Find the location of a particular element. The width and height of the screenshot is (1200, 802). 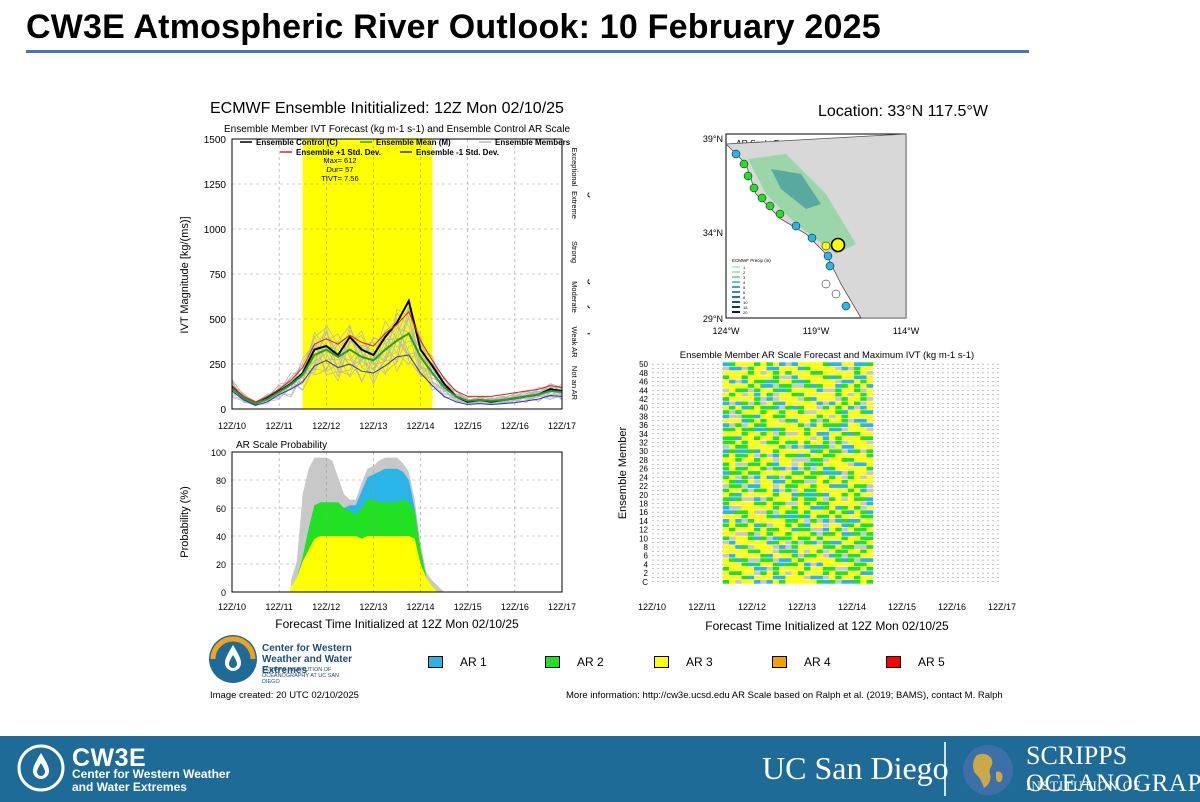

ivt-xtick-label: 12Z/14 is located at coordinates (421, 426).